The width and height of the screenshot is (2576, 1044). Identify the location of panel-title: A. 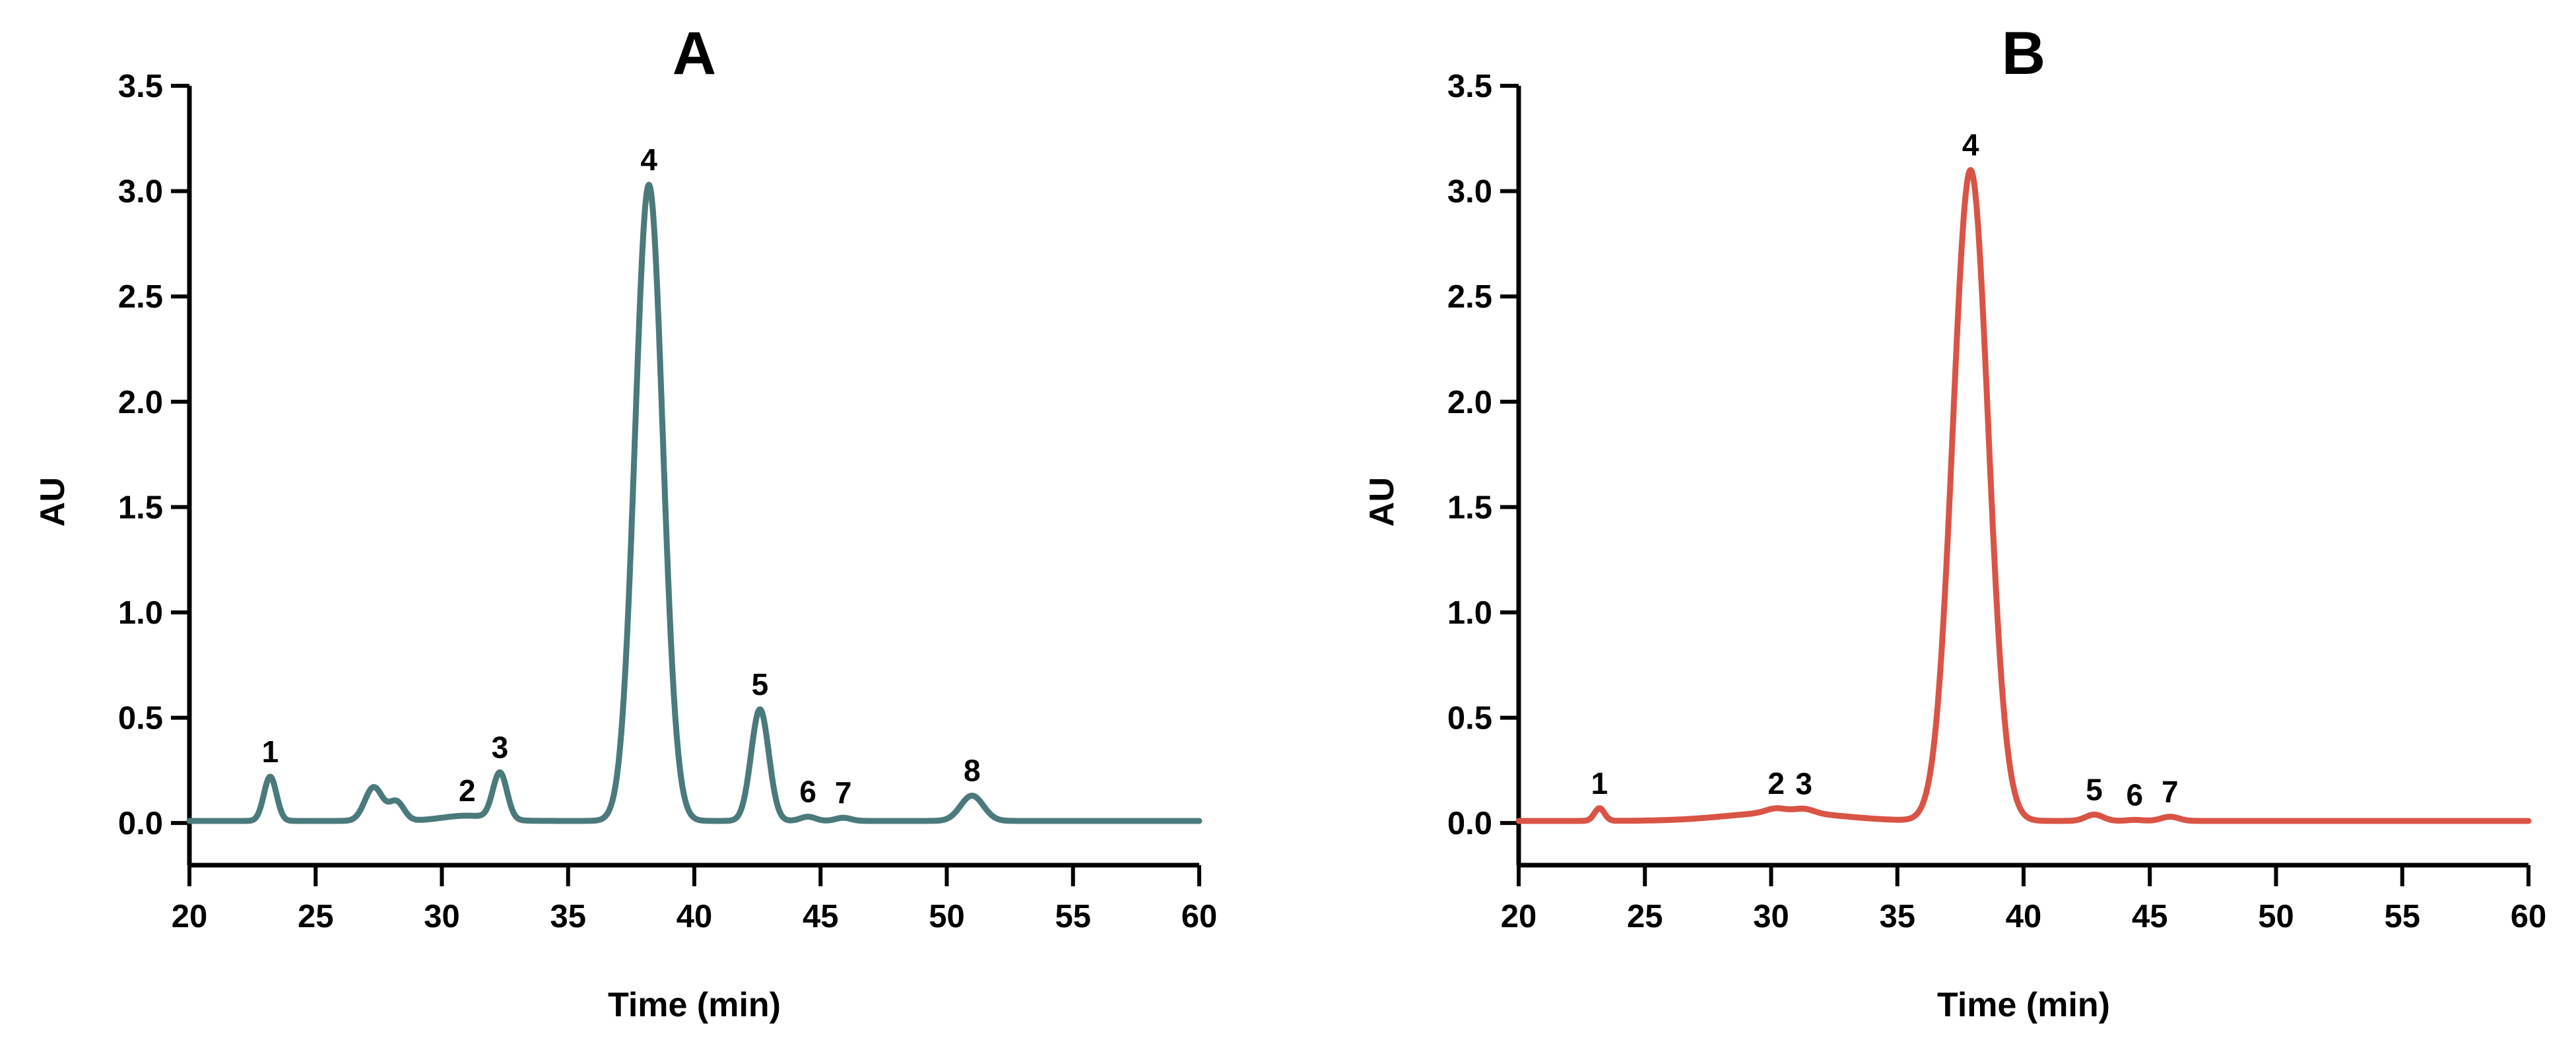
(694, 53).